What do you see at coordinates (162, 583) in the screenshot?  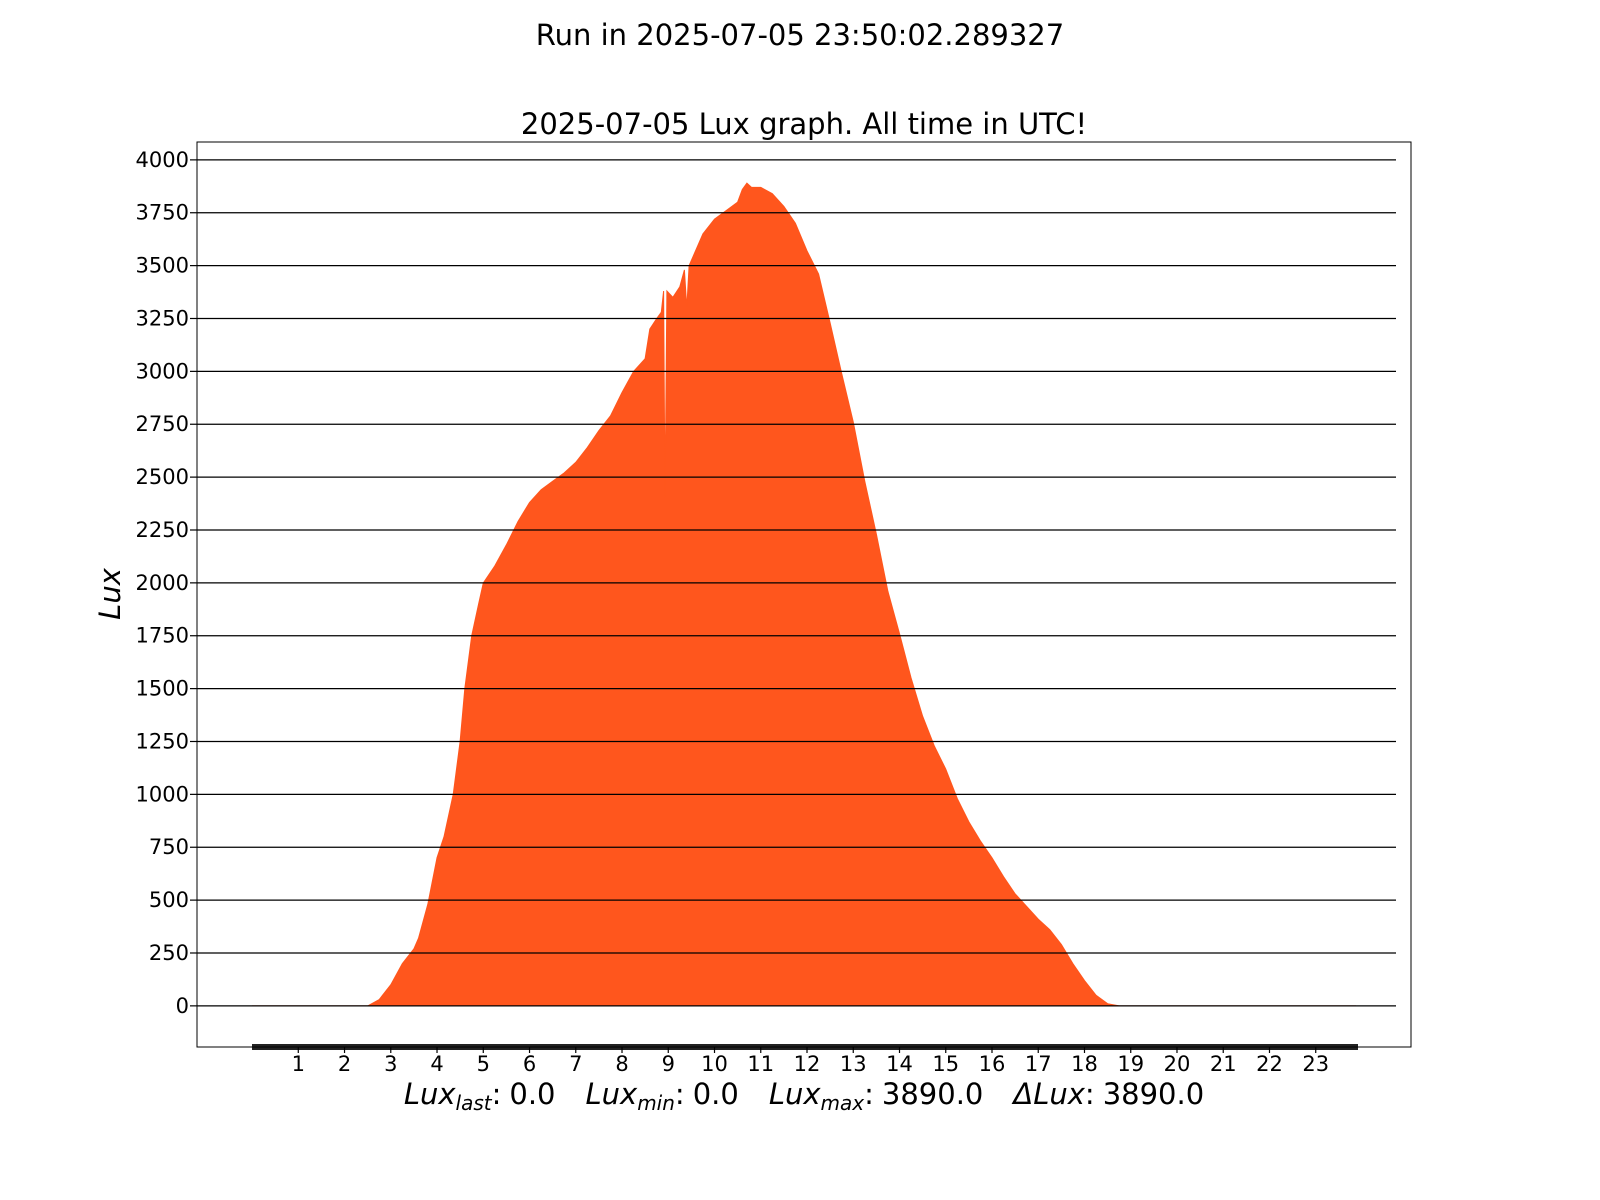 I see `y-tick-label: 2000` at bounding box center [162, 583].